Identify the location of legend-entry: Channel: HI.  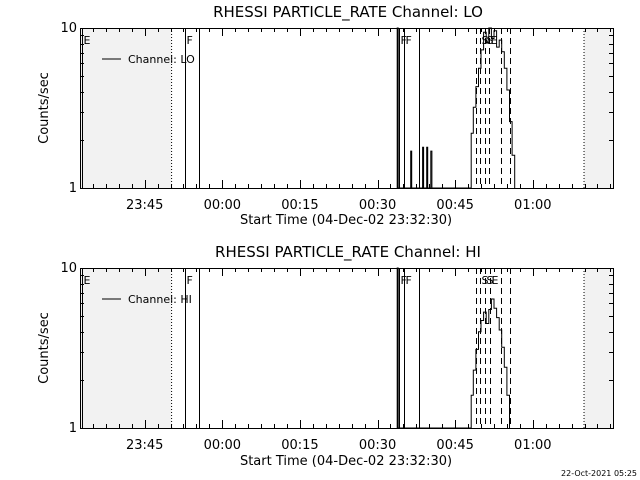
(160, 299).